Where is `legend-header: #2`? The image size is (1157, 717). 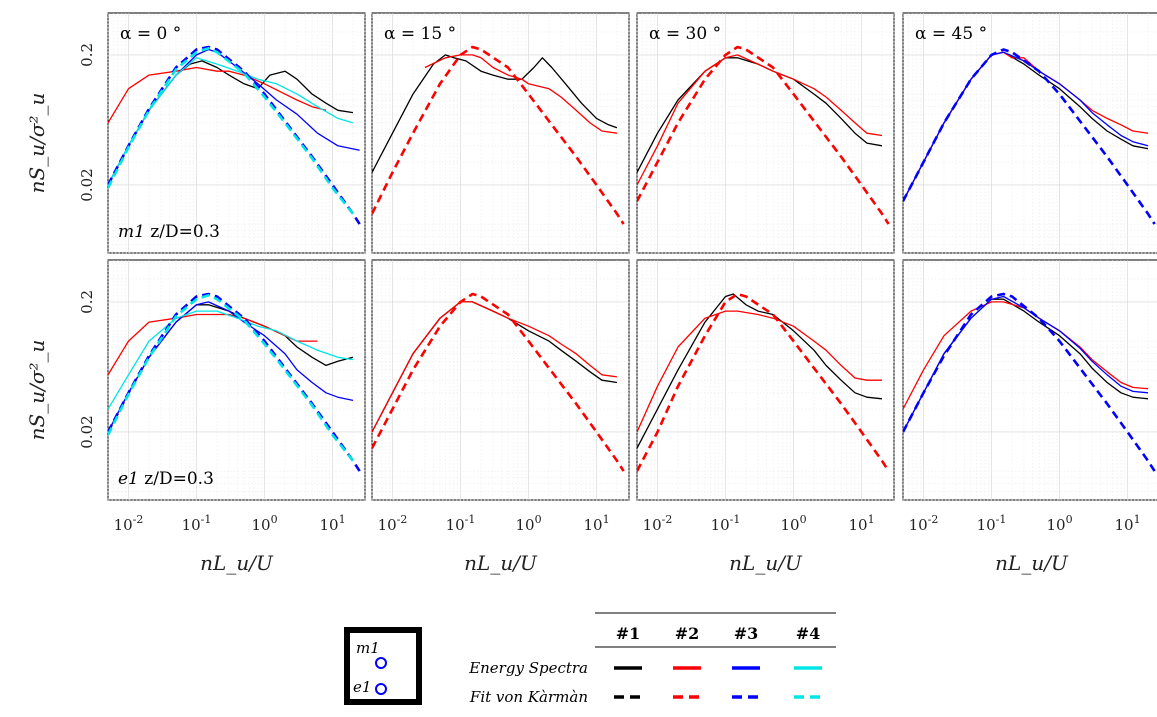
legend-header: #2 is located at coordinates (687, 633).